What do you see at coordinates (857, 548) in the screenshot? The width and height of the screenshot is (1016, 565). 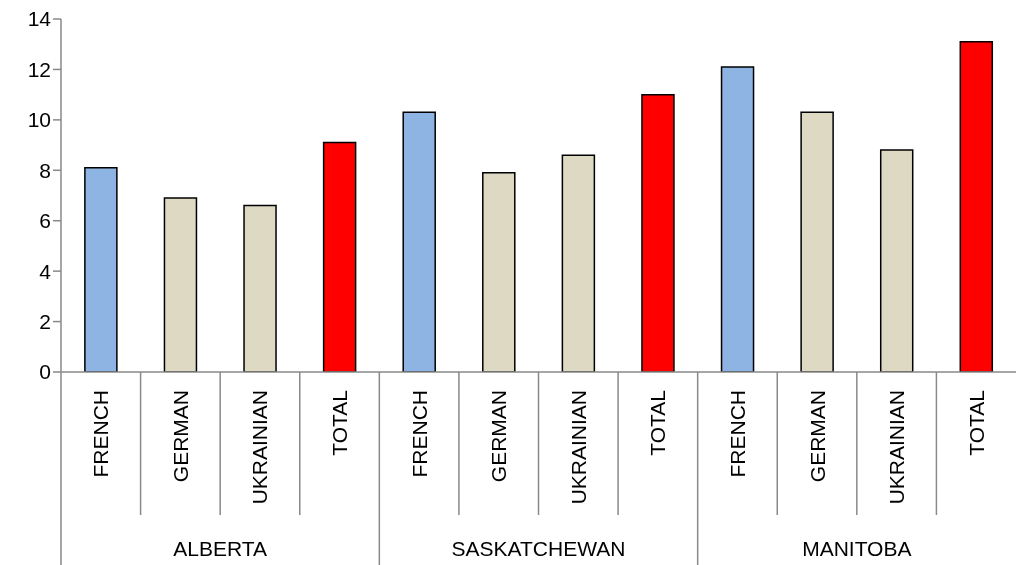 I see `text: MANITOBA` at bounding box center [857, 548].